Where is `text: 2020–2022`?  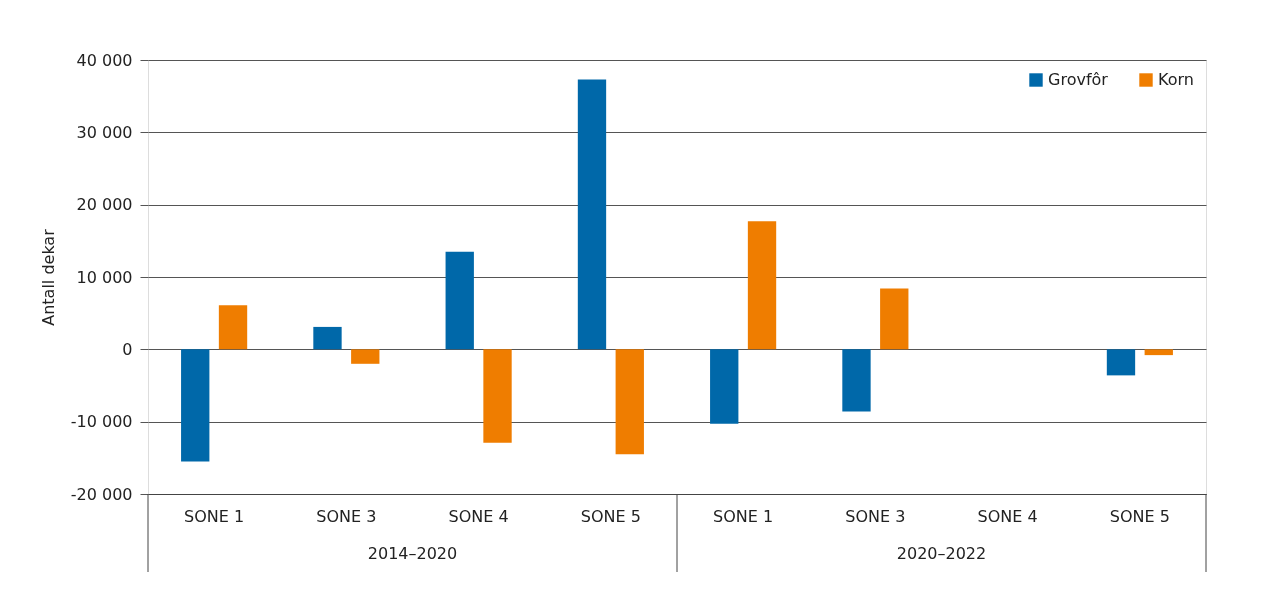 text: 2020–2022 is located at coordinates (941, 553).